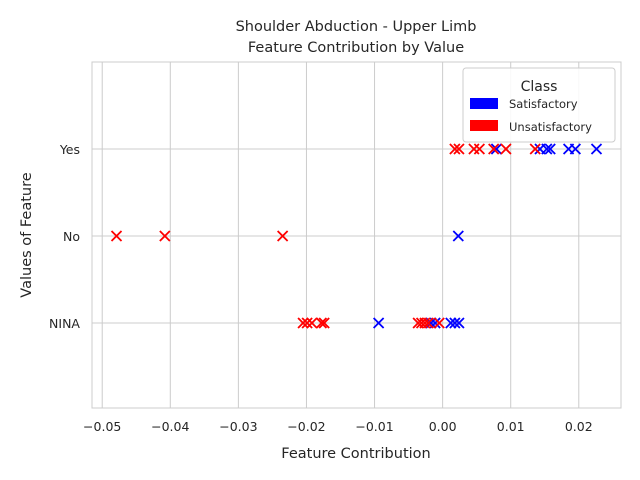  What do you see at coordinates (338, 426) in the screenshot?
I see `x-tick-labels: −0.05 −0.04 −0.03 −0.02 −0.01 0.00 0.01 0.02` at bounding box center [338, 426].